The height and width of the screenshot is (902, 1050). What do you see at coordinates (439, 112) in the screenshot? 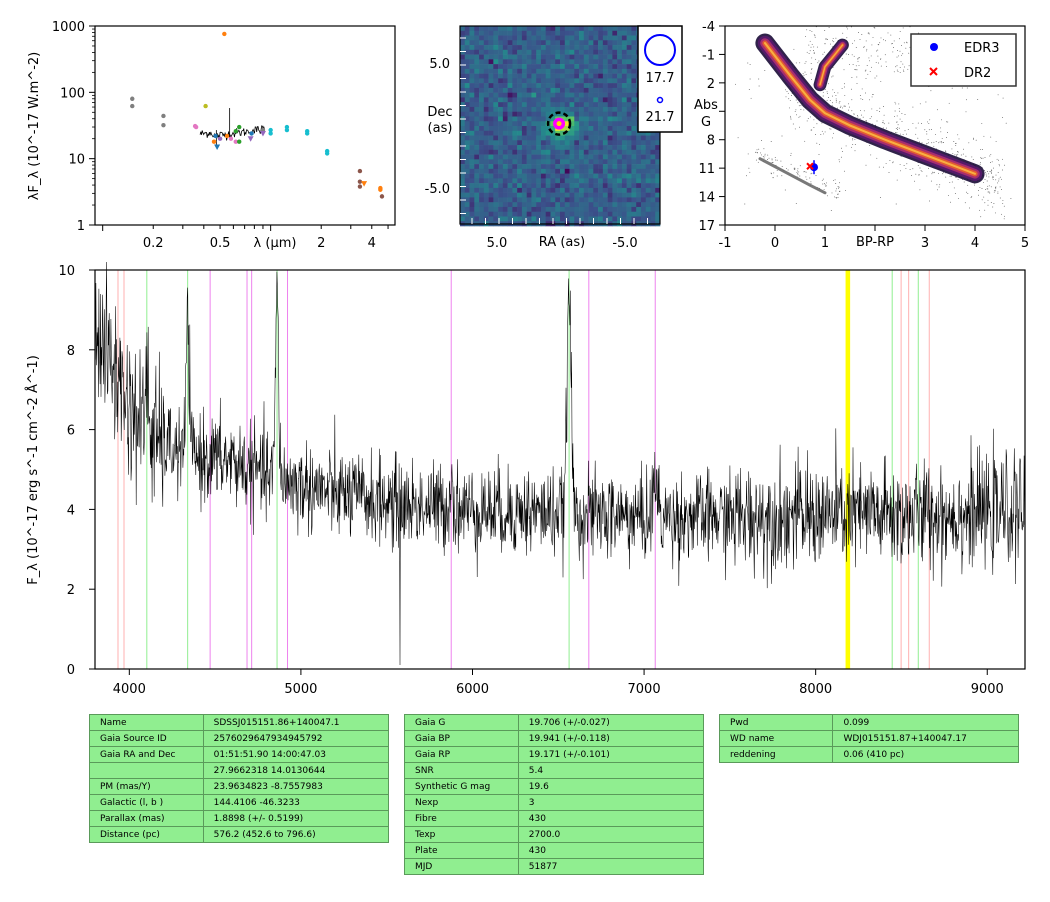
I see `image-ylabel: Dec` at bounding box center [439, 112].